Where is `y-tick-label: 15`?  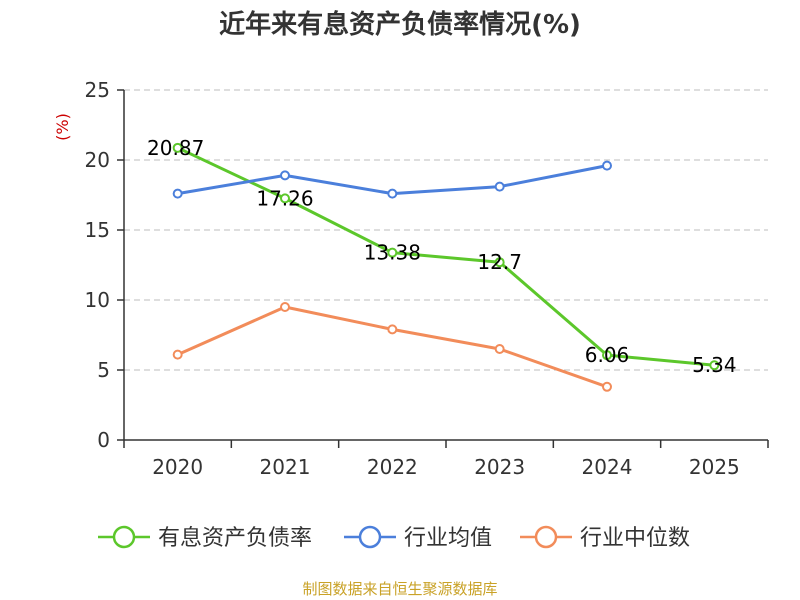 y-tick-label: 15 is located at coordinates (97, 230).